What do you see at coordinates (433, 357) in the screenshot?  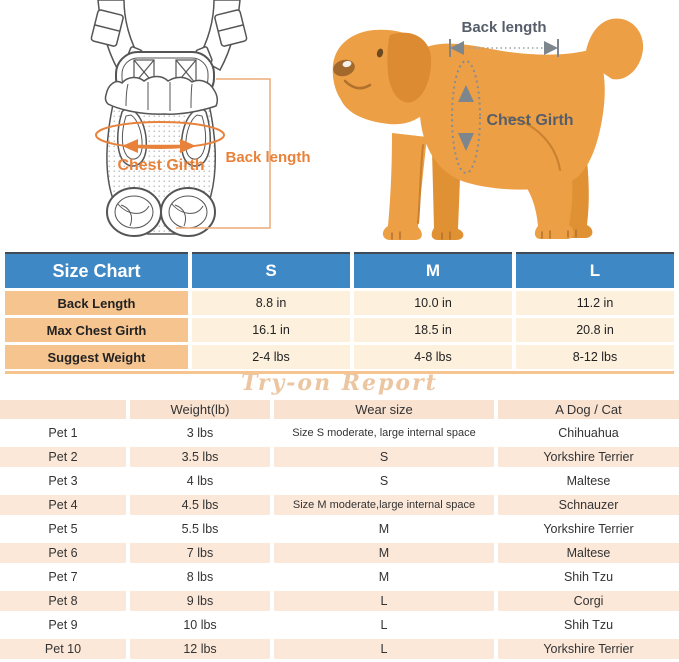 I see `cell-weight-m: 4-8 lbs` at bounding box center [433, 357].